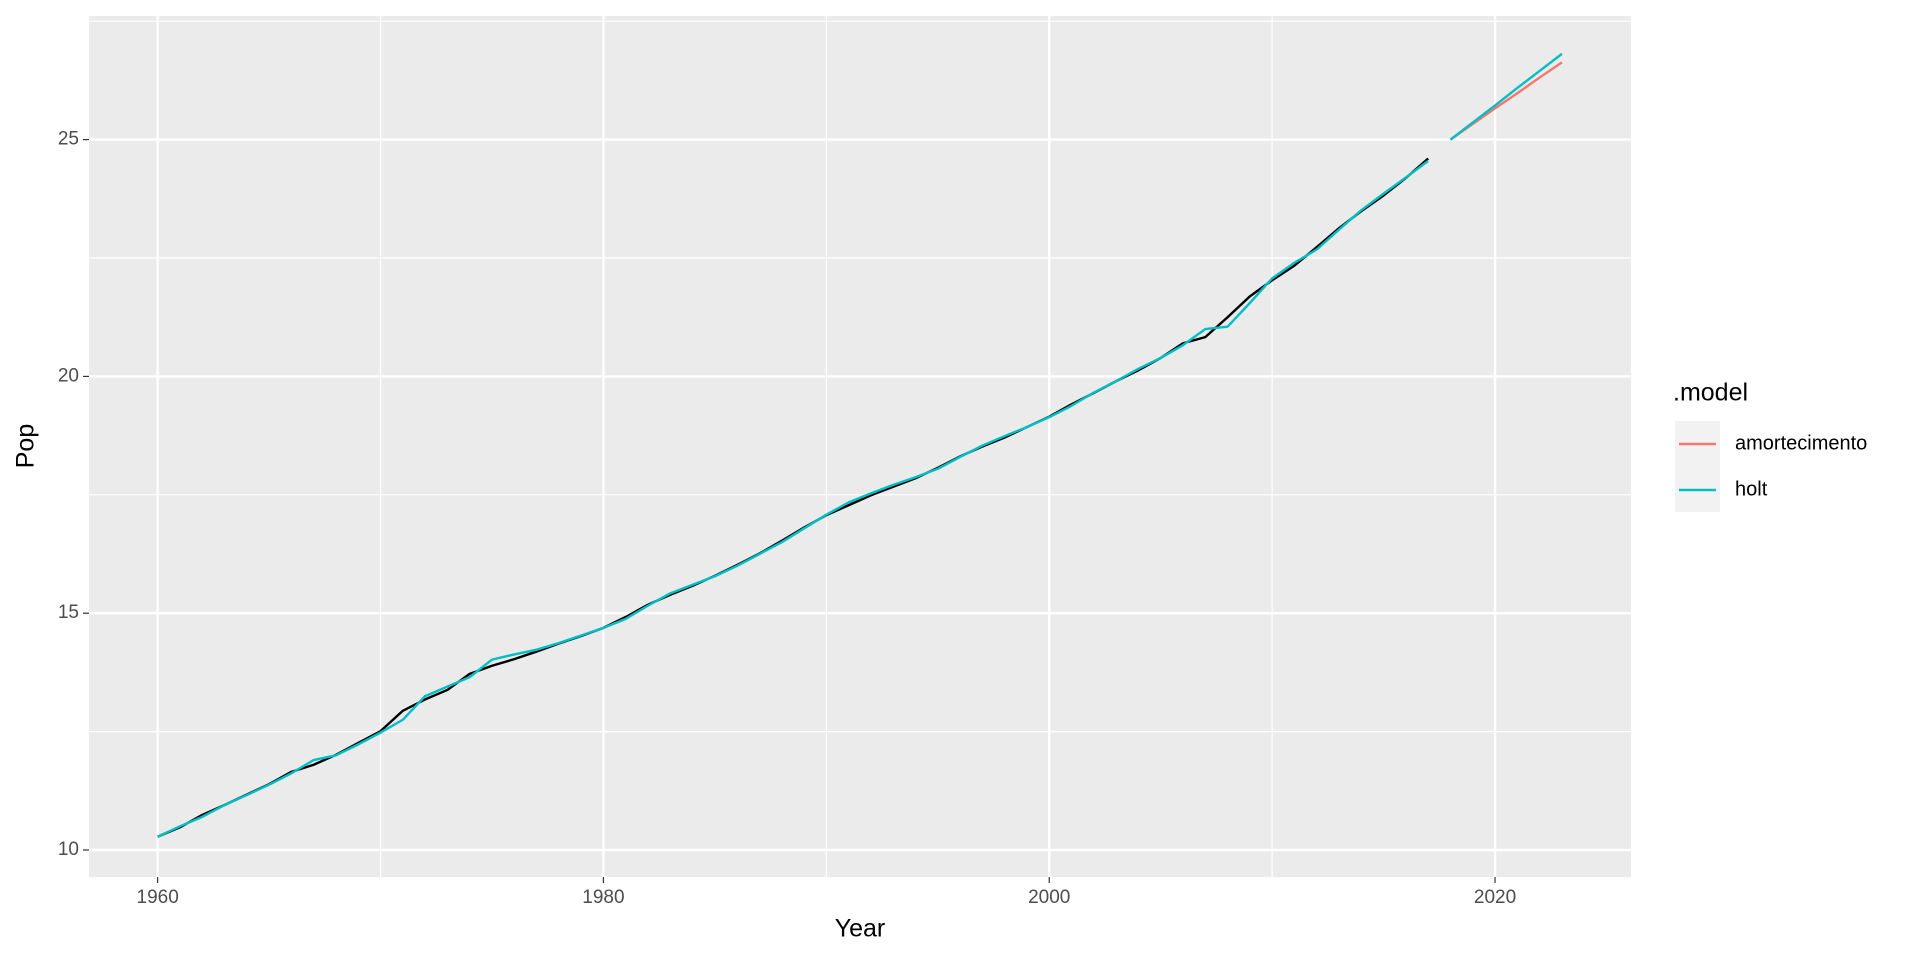 The image size is (1920, 960). Describe the element at coordinates (158, 897) in the screenshot. I see `x-tick-label: 1960` at that location.